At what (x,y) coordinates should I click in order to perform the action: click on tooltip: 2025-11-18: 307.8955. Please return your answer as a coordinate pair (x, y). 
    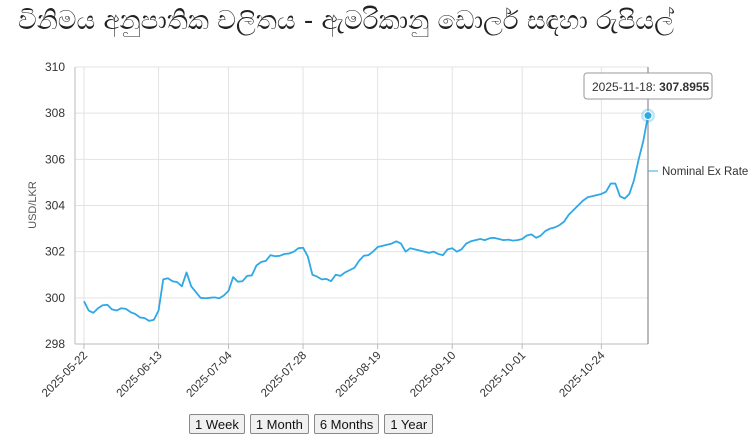
    Looking at the image, I should click on (648, 86).